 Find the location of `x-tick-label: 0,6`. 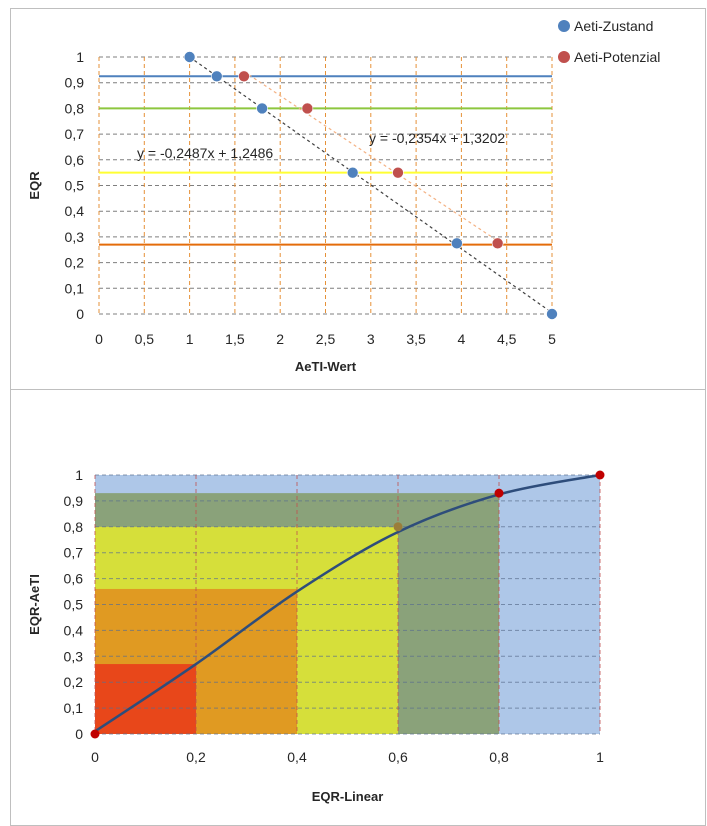

x-tick-label: 0,6 is located at coordinates (398, 757).